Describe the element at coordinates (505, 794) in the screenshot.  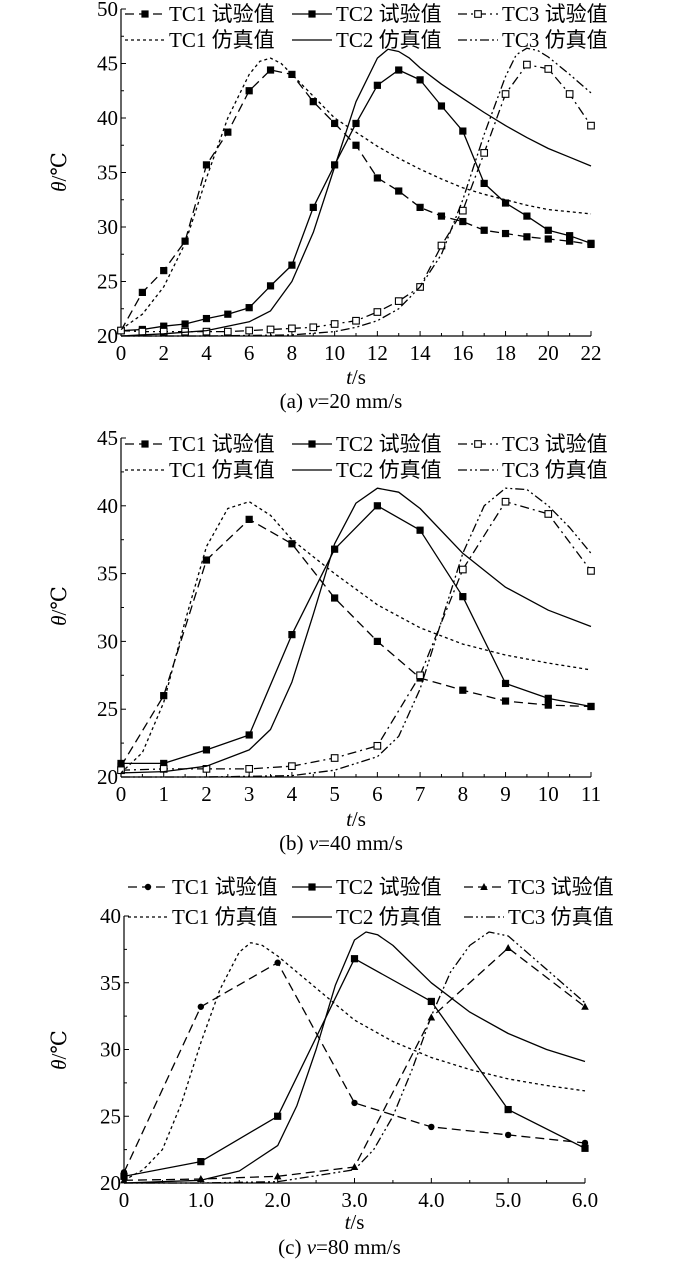
I see `x-tick-label: 9` at that location.